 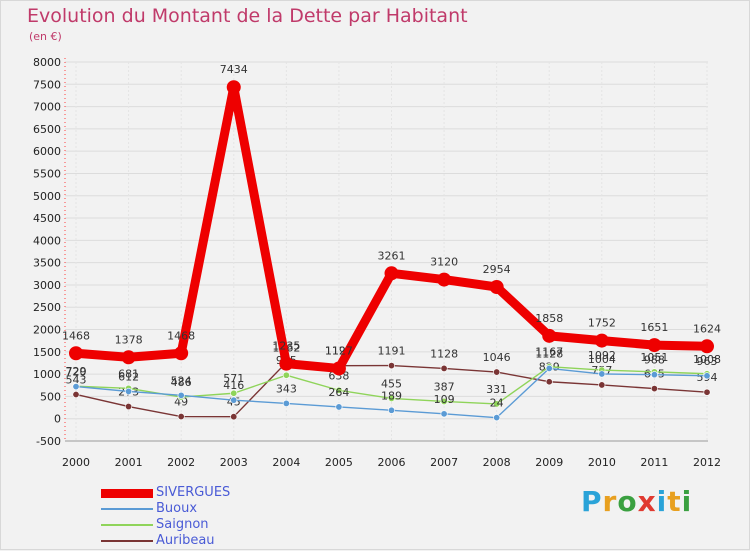 I want to click on data-label-buoux: 24, so click(x=497, y=403).